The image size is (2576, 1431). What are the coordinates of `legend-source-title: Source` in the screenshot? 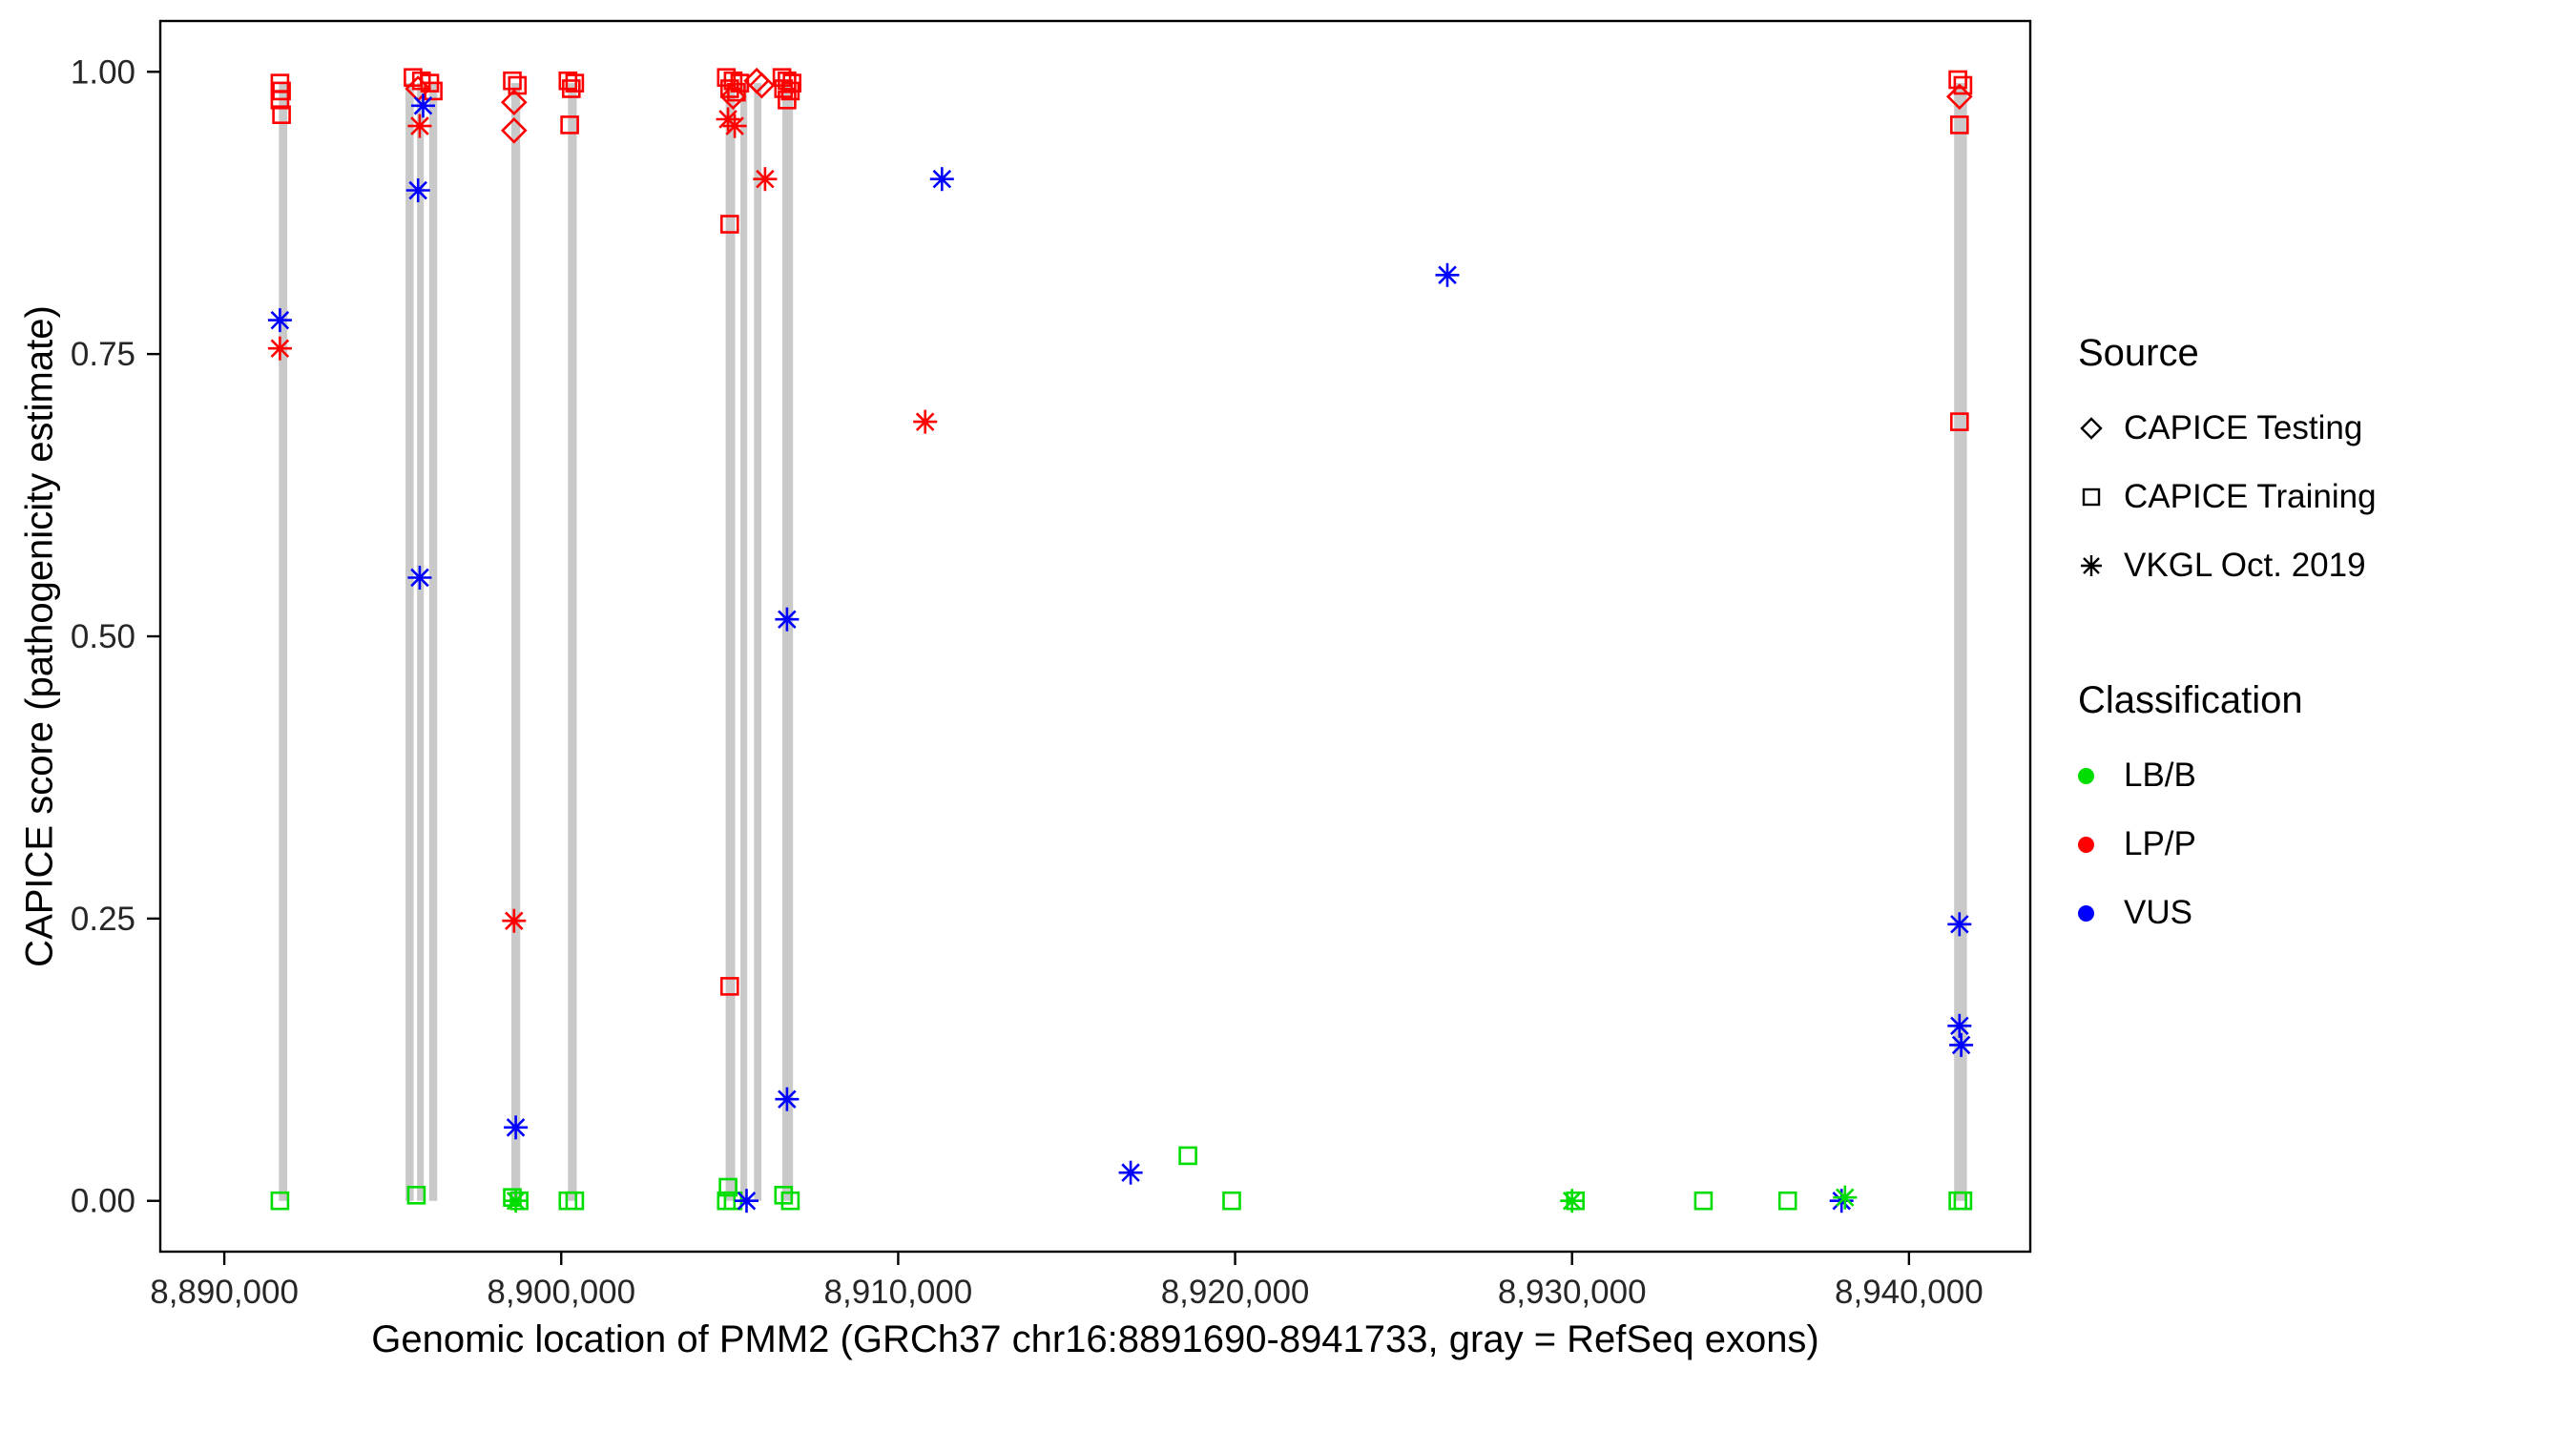 It's located at (2138, 353).